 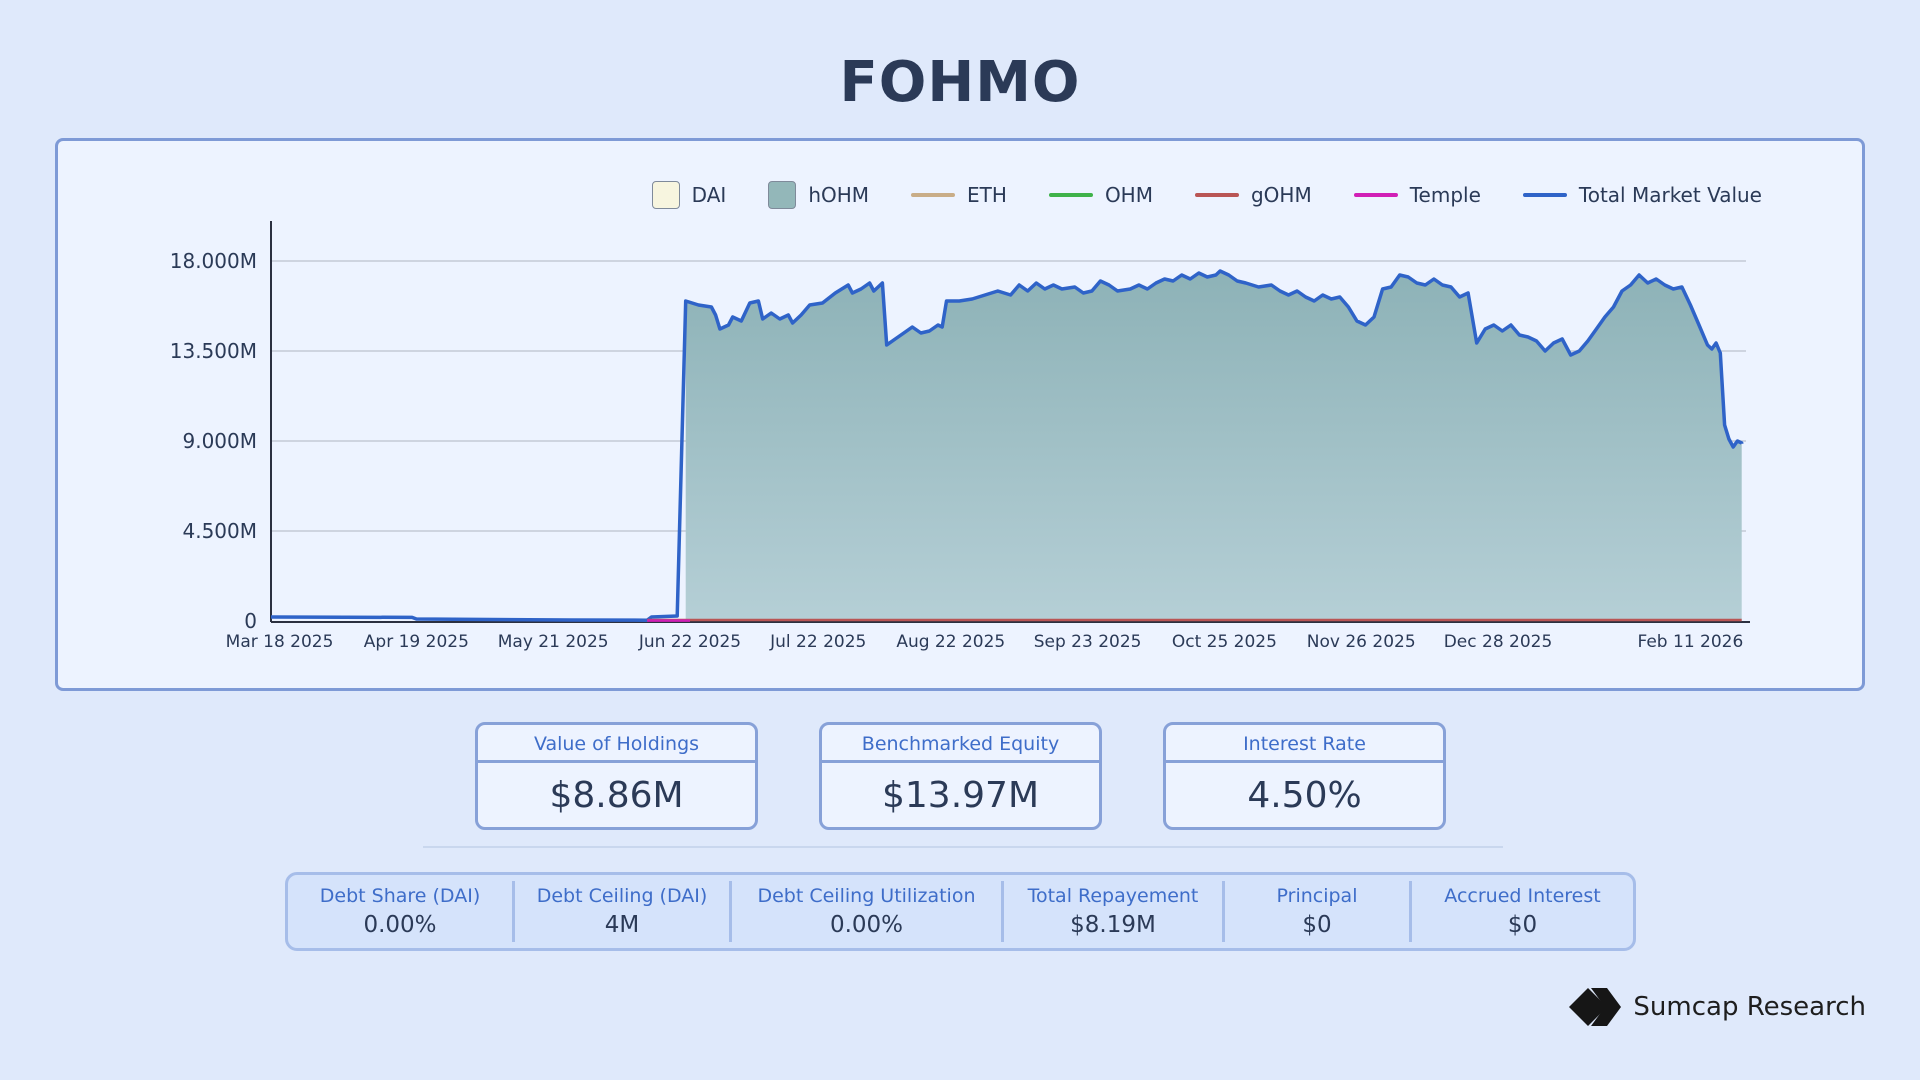 What do you see at coordinates (1445, 195) in the screenshot?
I see `legend-label: Temple` at bounding box center [1445, 195].